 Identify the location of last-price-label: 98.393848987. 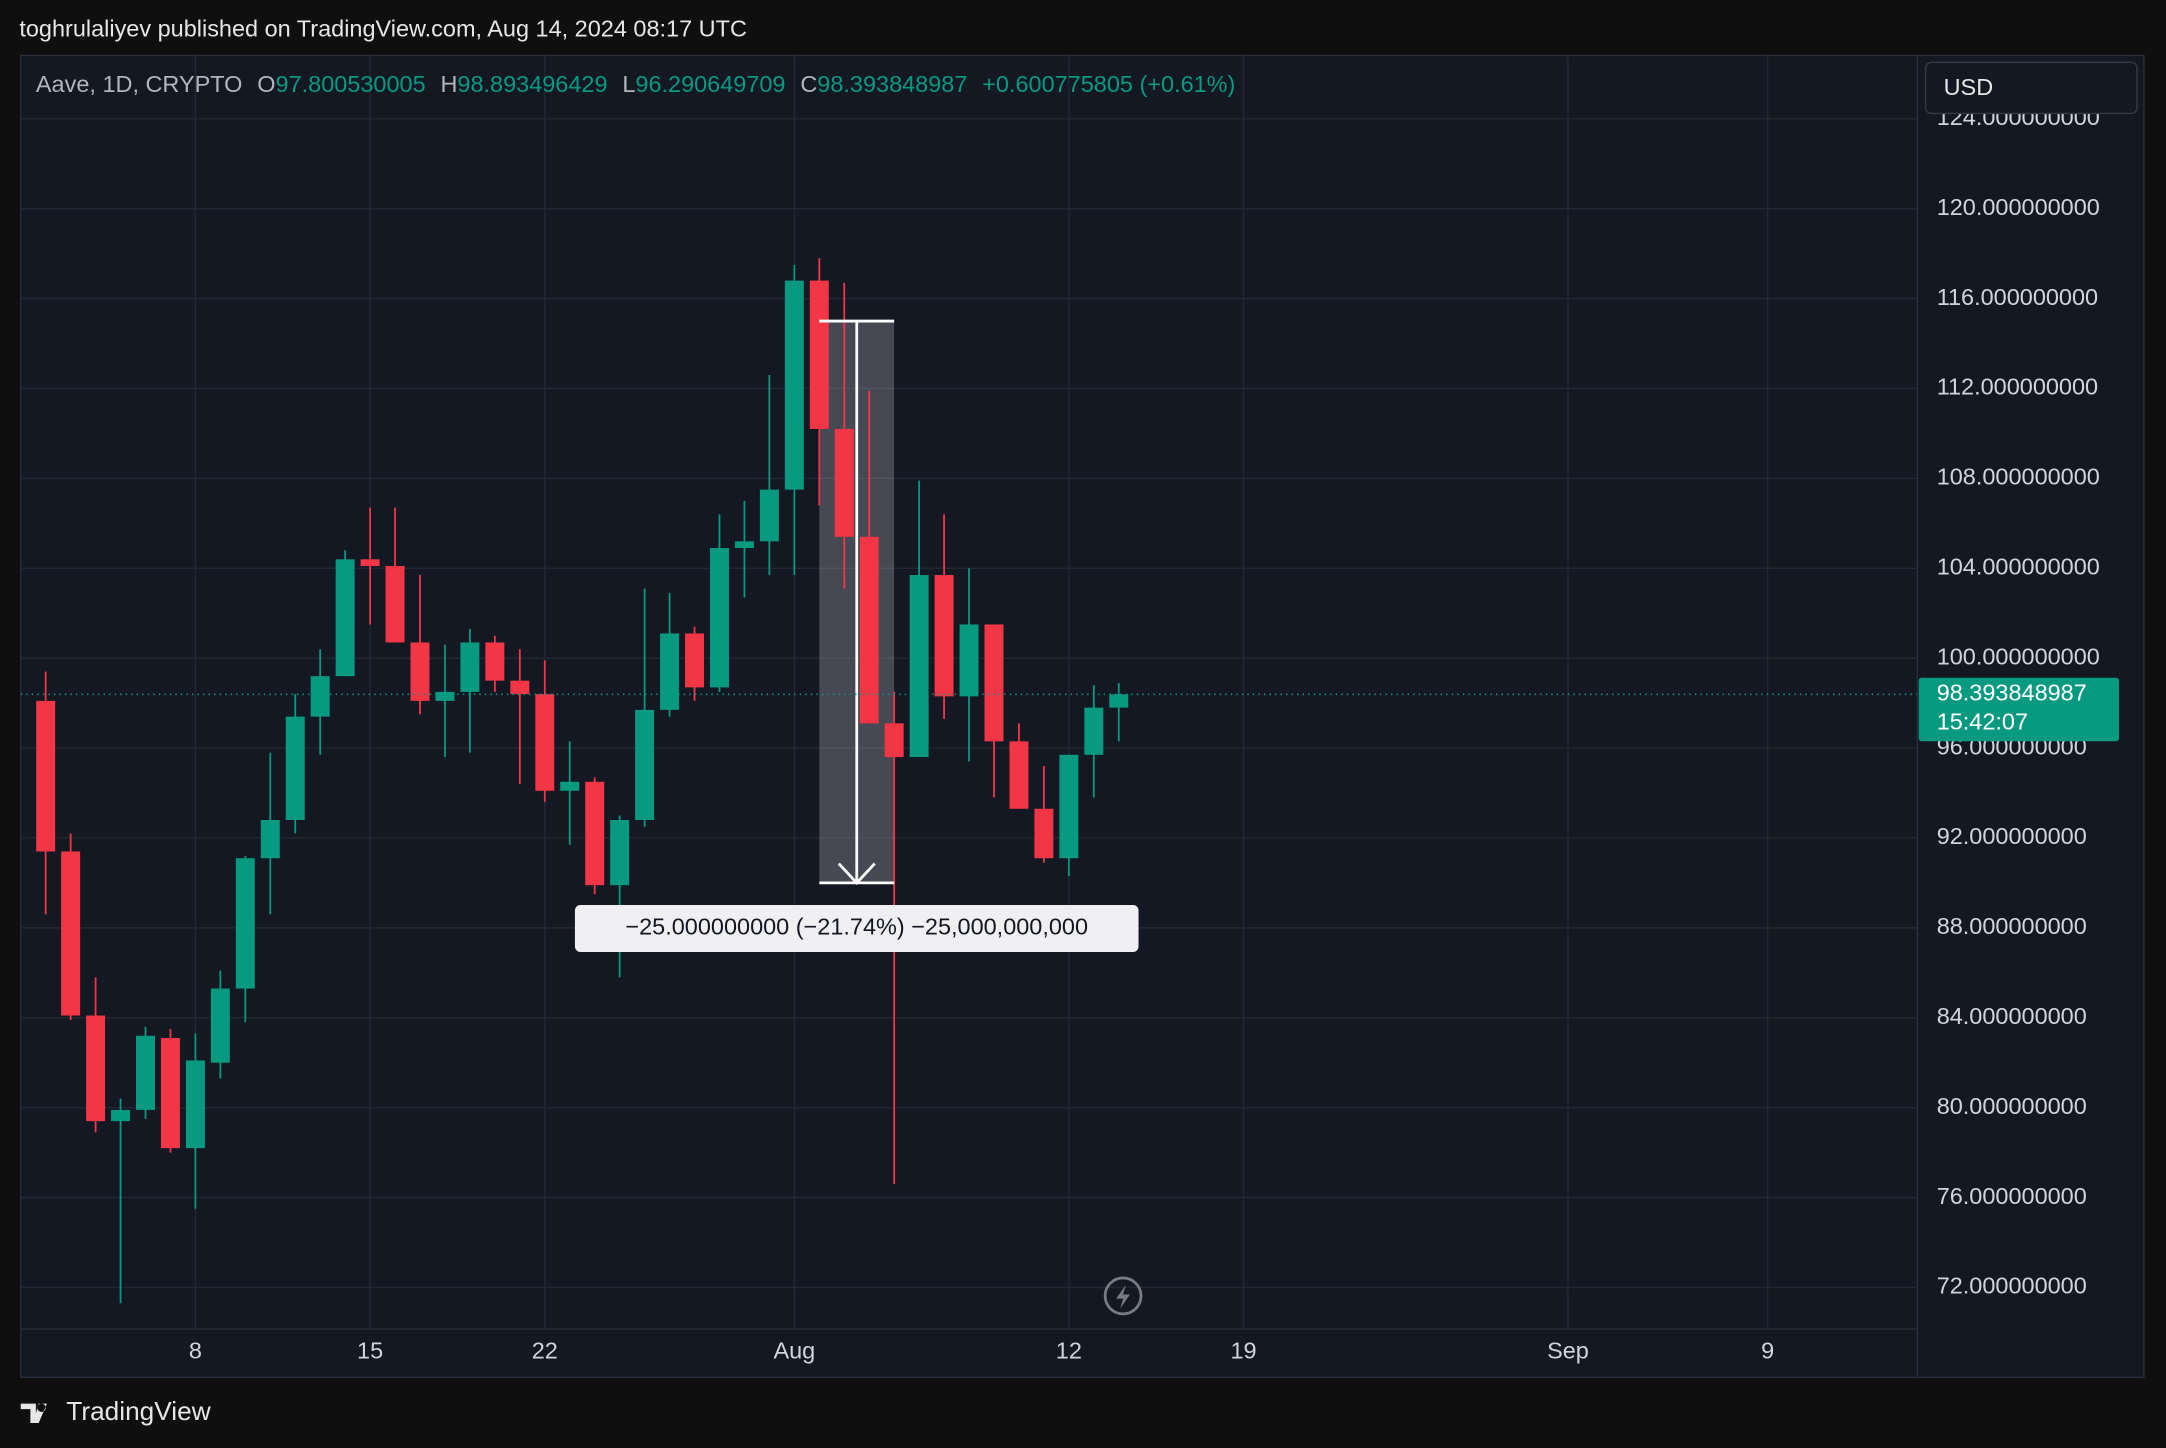
(2012, 692).